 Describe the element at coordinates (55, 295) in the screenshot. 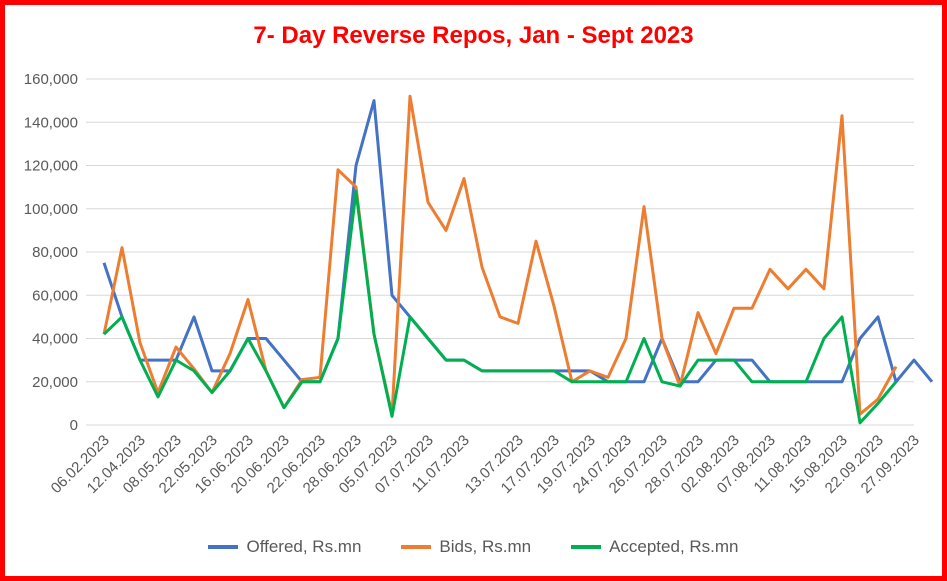

I see `y-tick-label: 60,000` at that location.